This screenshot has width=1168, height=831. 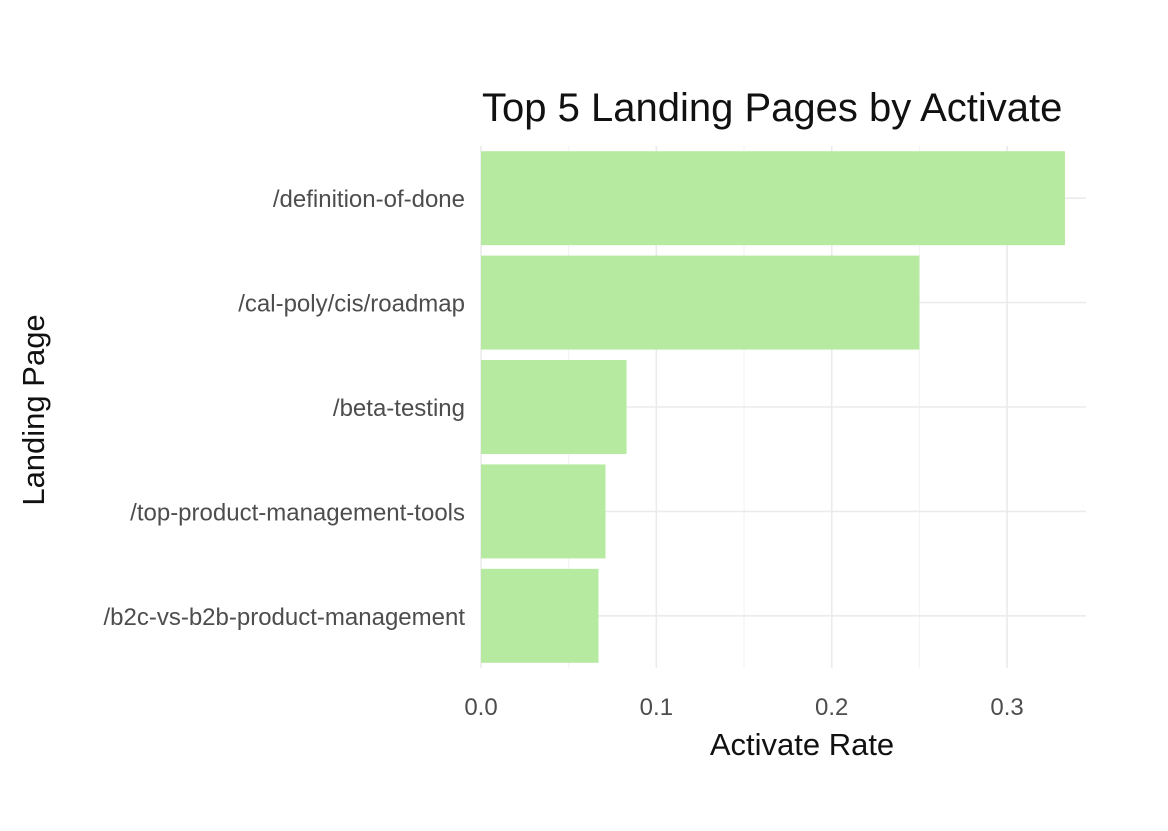 I want to click on chart-title: Top 5 Landing Pages by Activate, so click(x=772, y=108).